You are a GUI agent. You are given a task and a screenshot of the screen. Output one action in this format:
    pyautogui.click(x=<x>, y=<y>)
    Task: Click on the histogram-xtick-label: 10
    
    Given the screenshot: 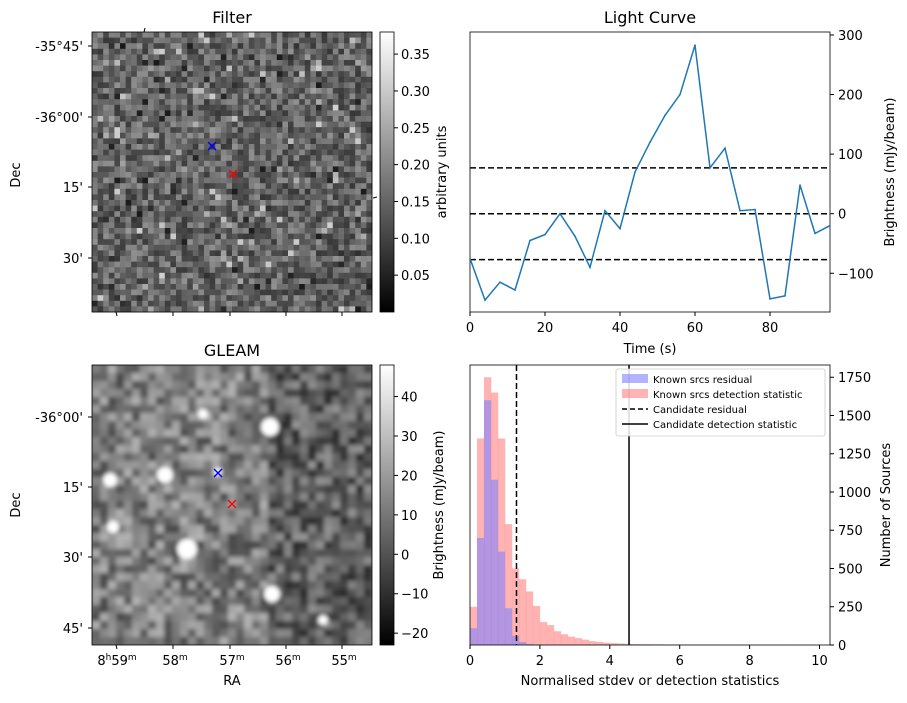 What is the action you would take?
    pyautogui.click(x=819, y=661)
    